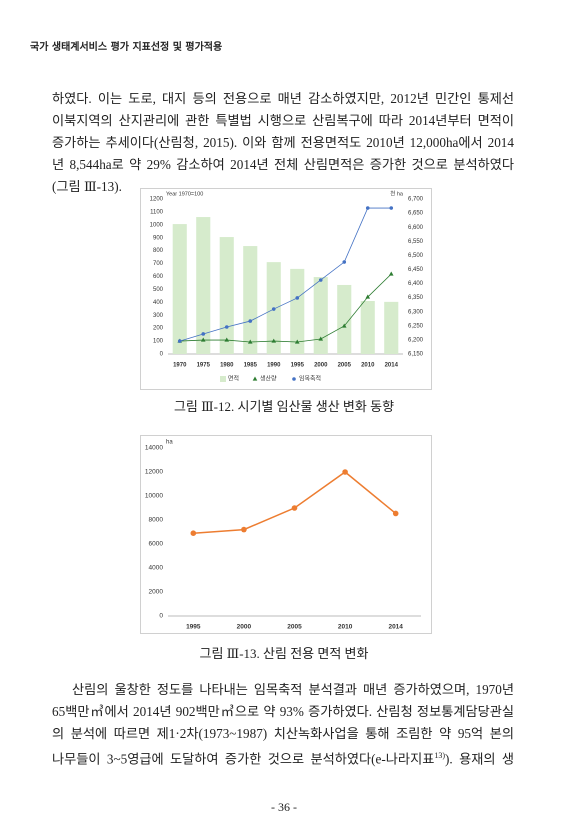 The width and height of the screenshot is (568, 840). I want to click on y-tick-label: 400, so click(158, 303).